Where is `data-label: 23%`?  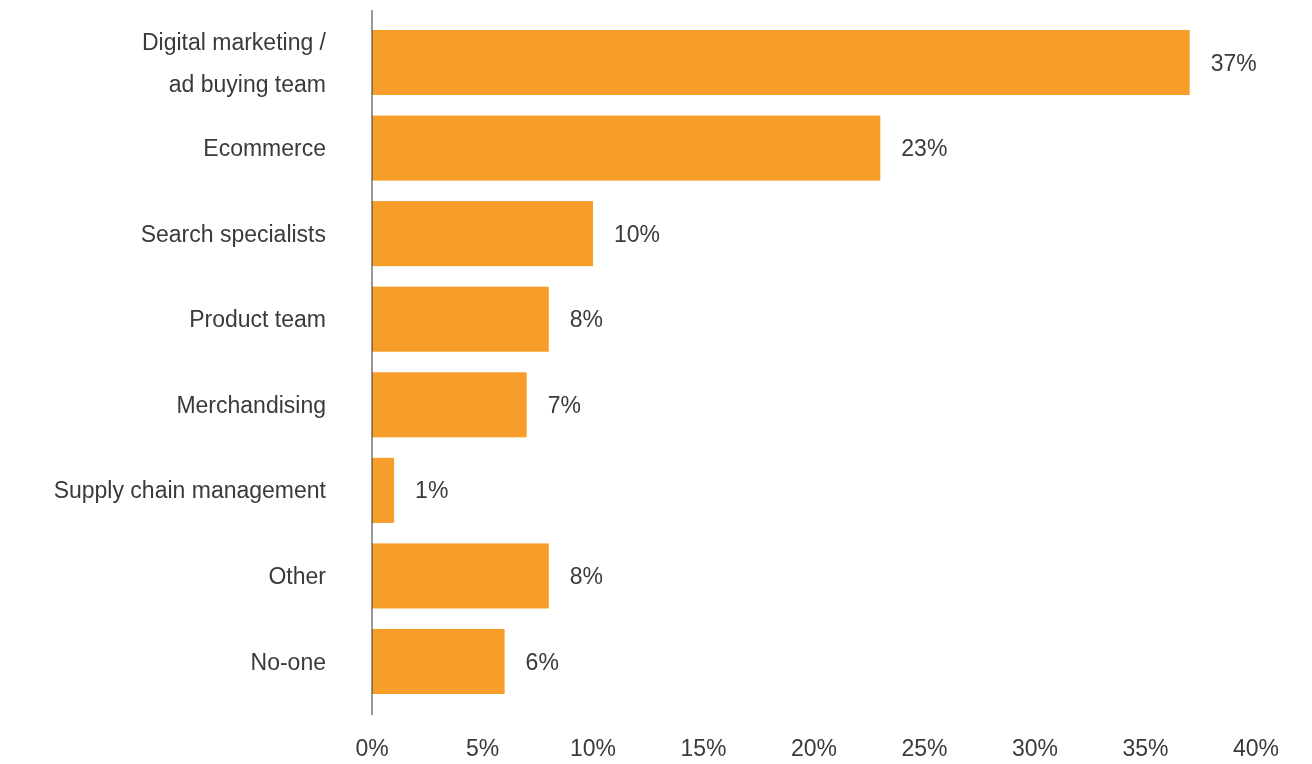 data-label: 23% is located at coordinates (924, 148).